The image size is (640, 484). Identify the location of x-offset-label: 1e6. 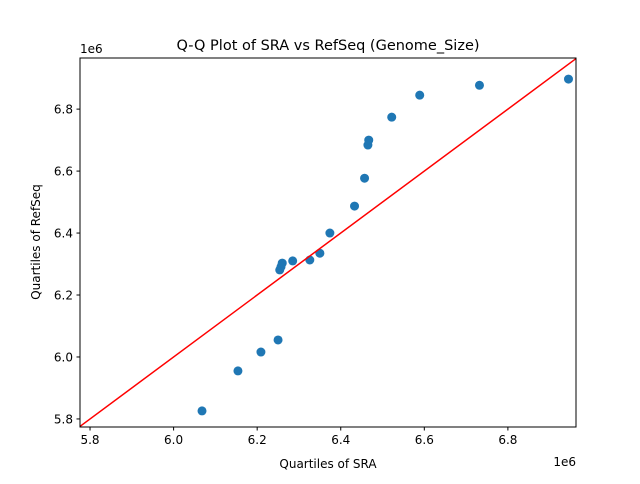
(564, 462).